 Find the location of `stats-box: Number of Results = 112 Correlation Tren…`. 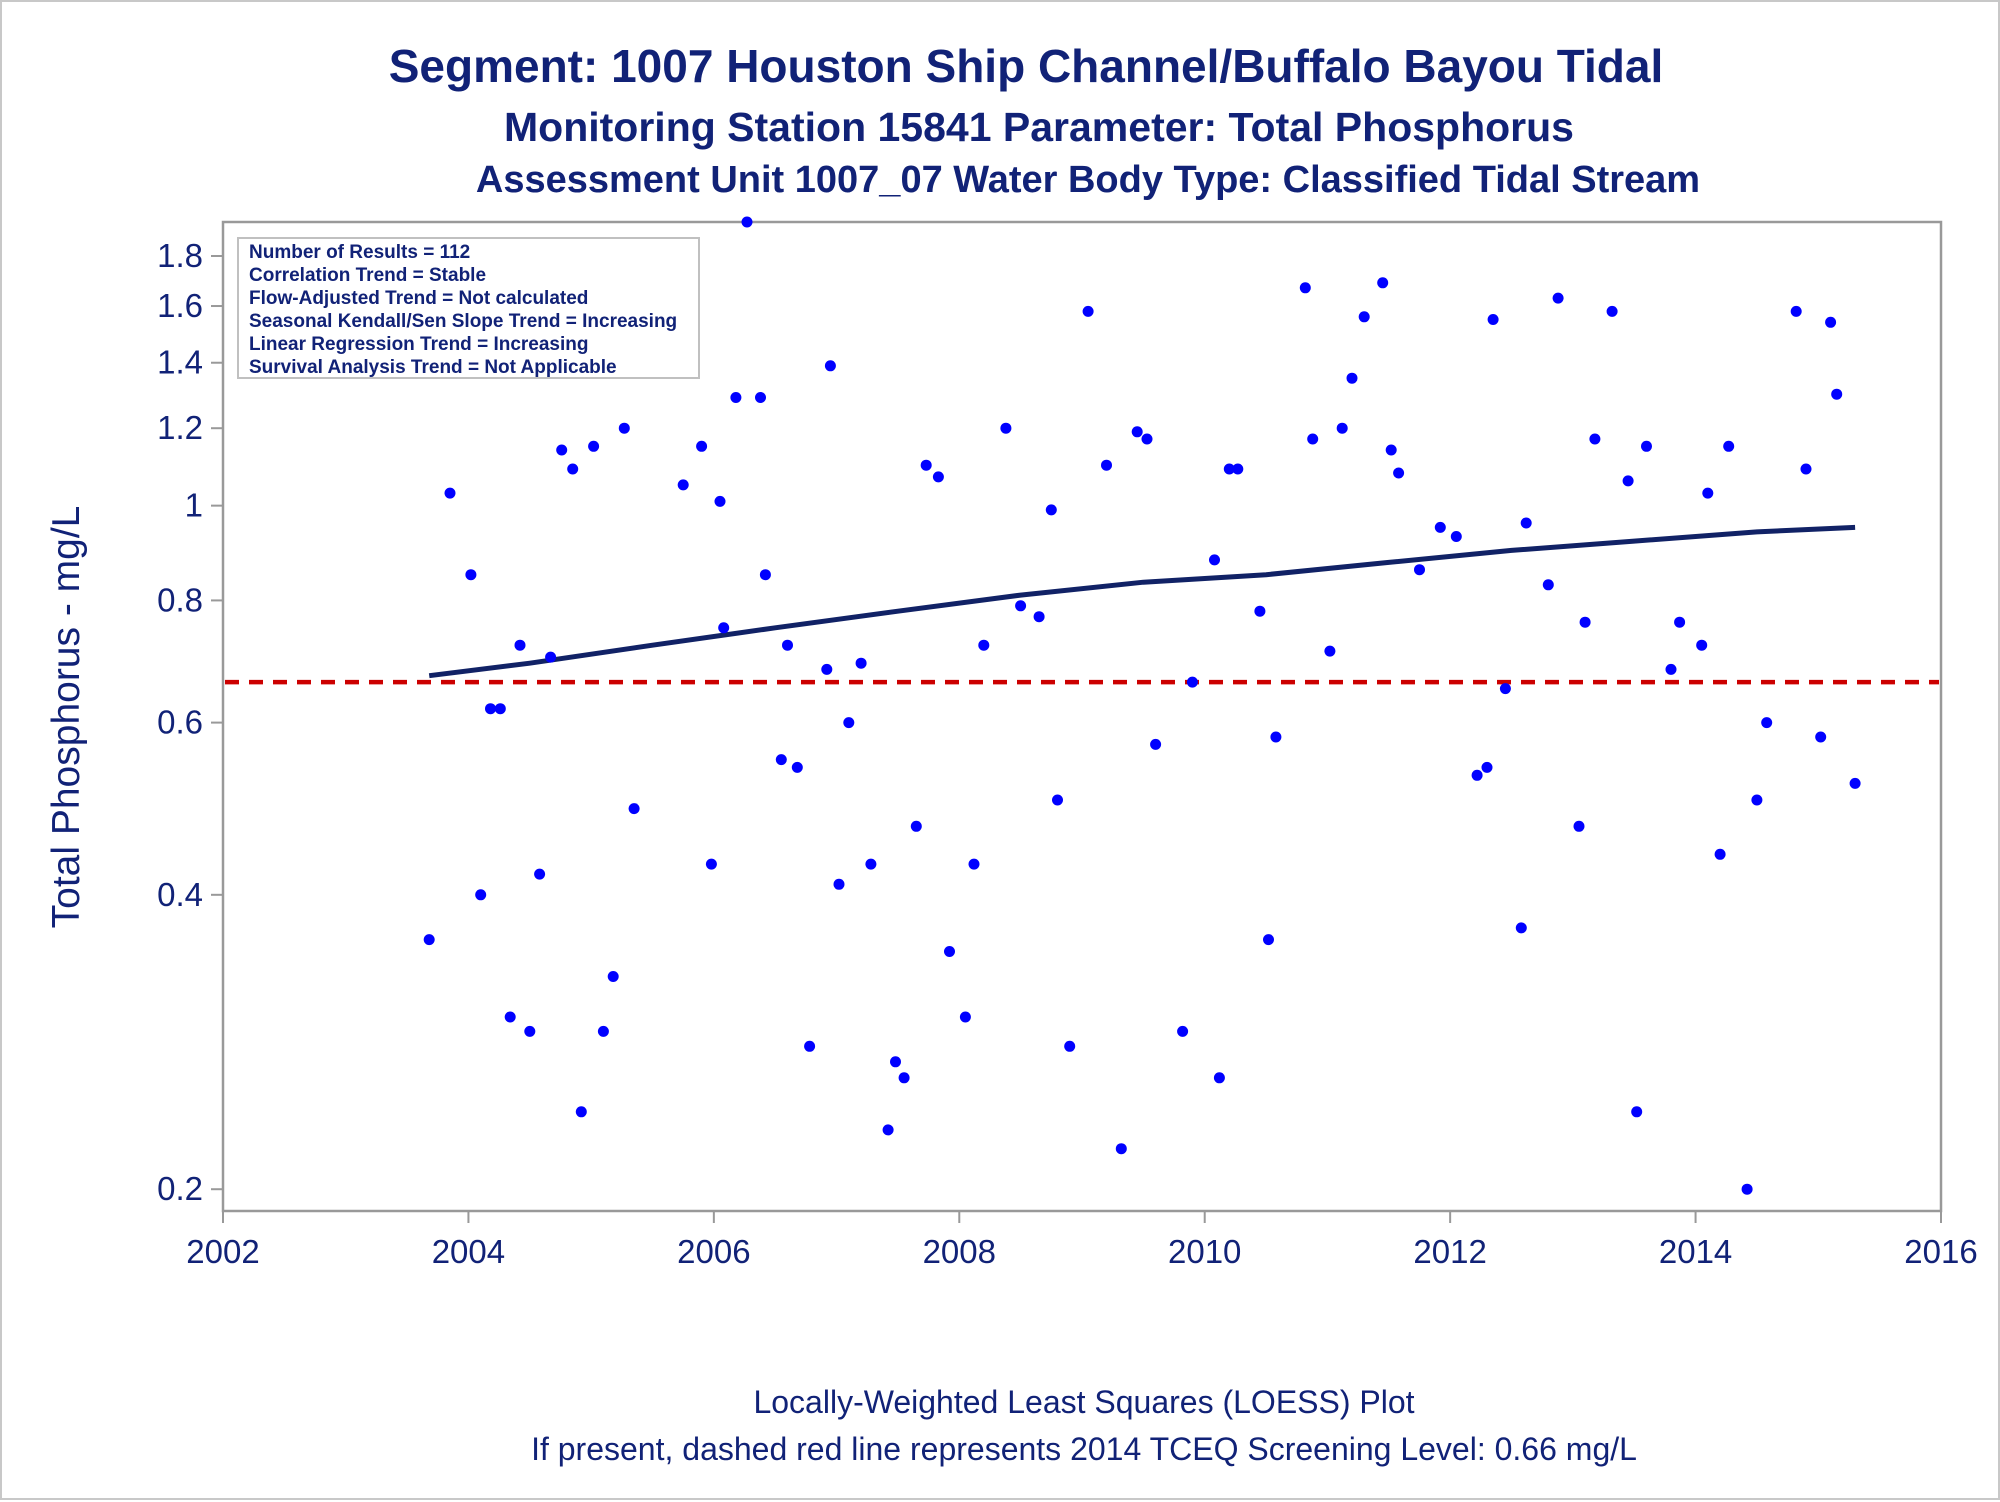

stats-box: Number of Results = 112 Correlation Tren… is located at coordinates (468, 308).